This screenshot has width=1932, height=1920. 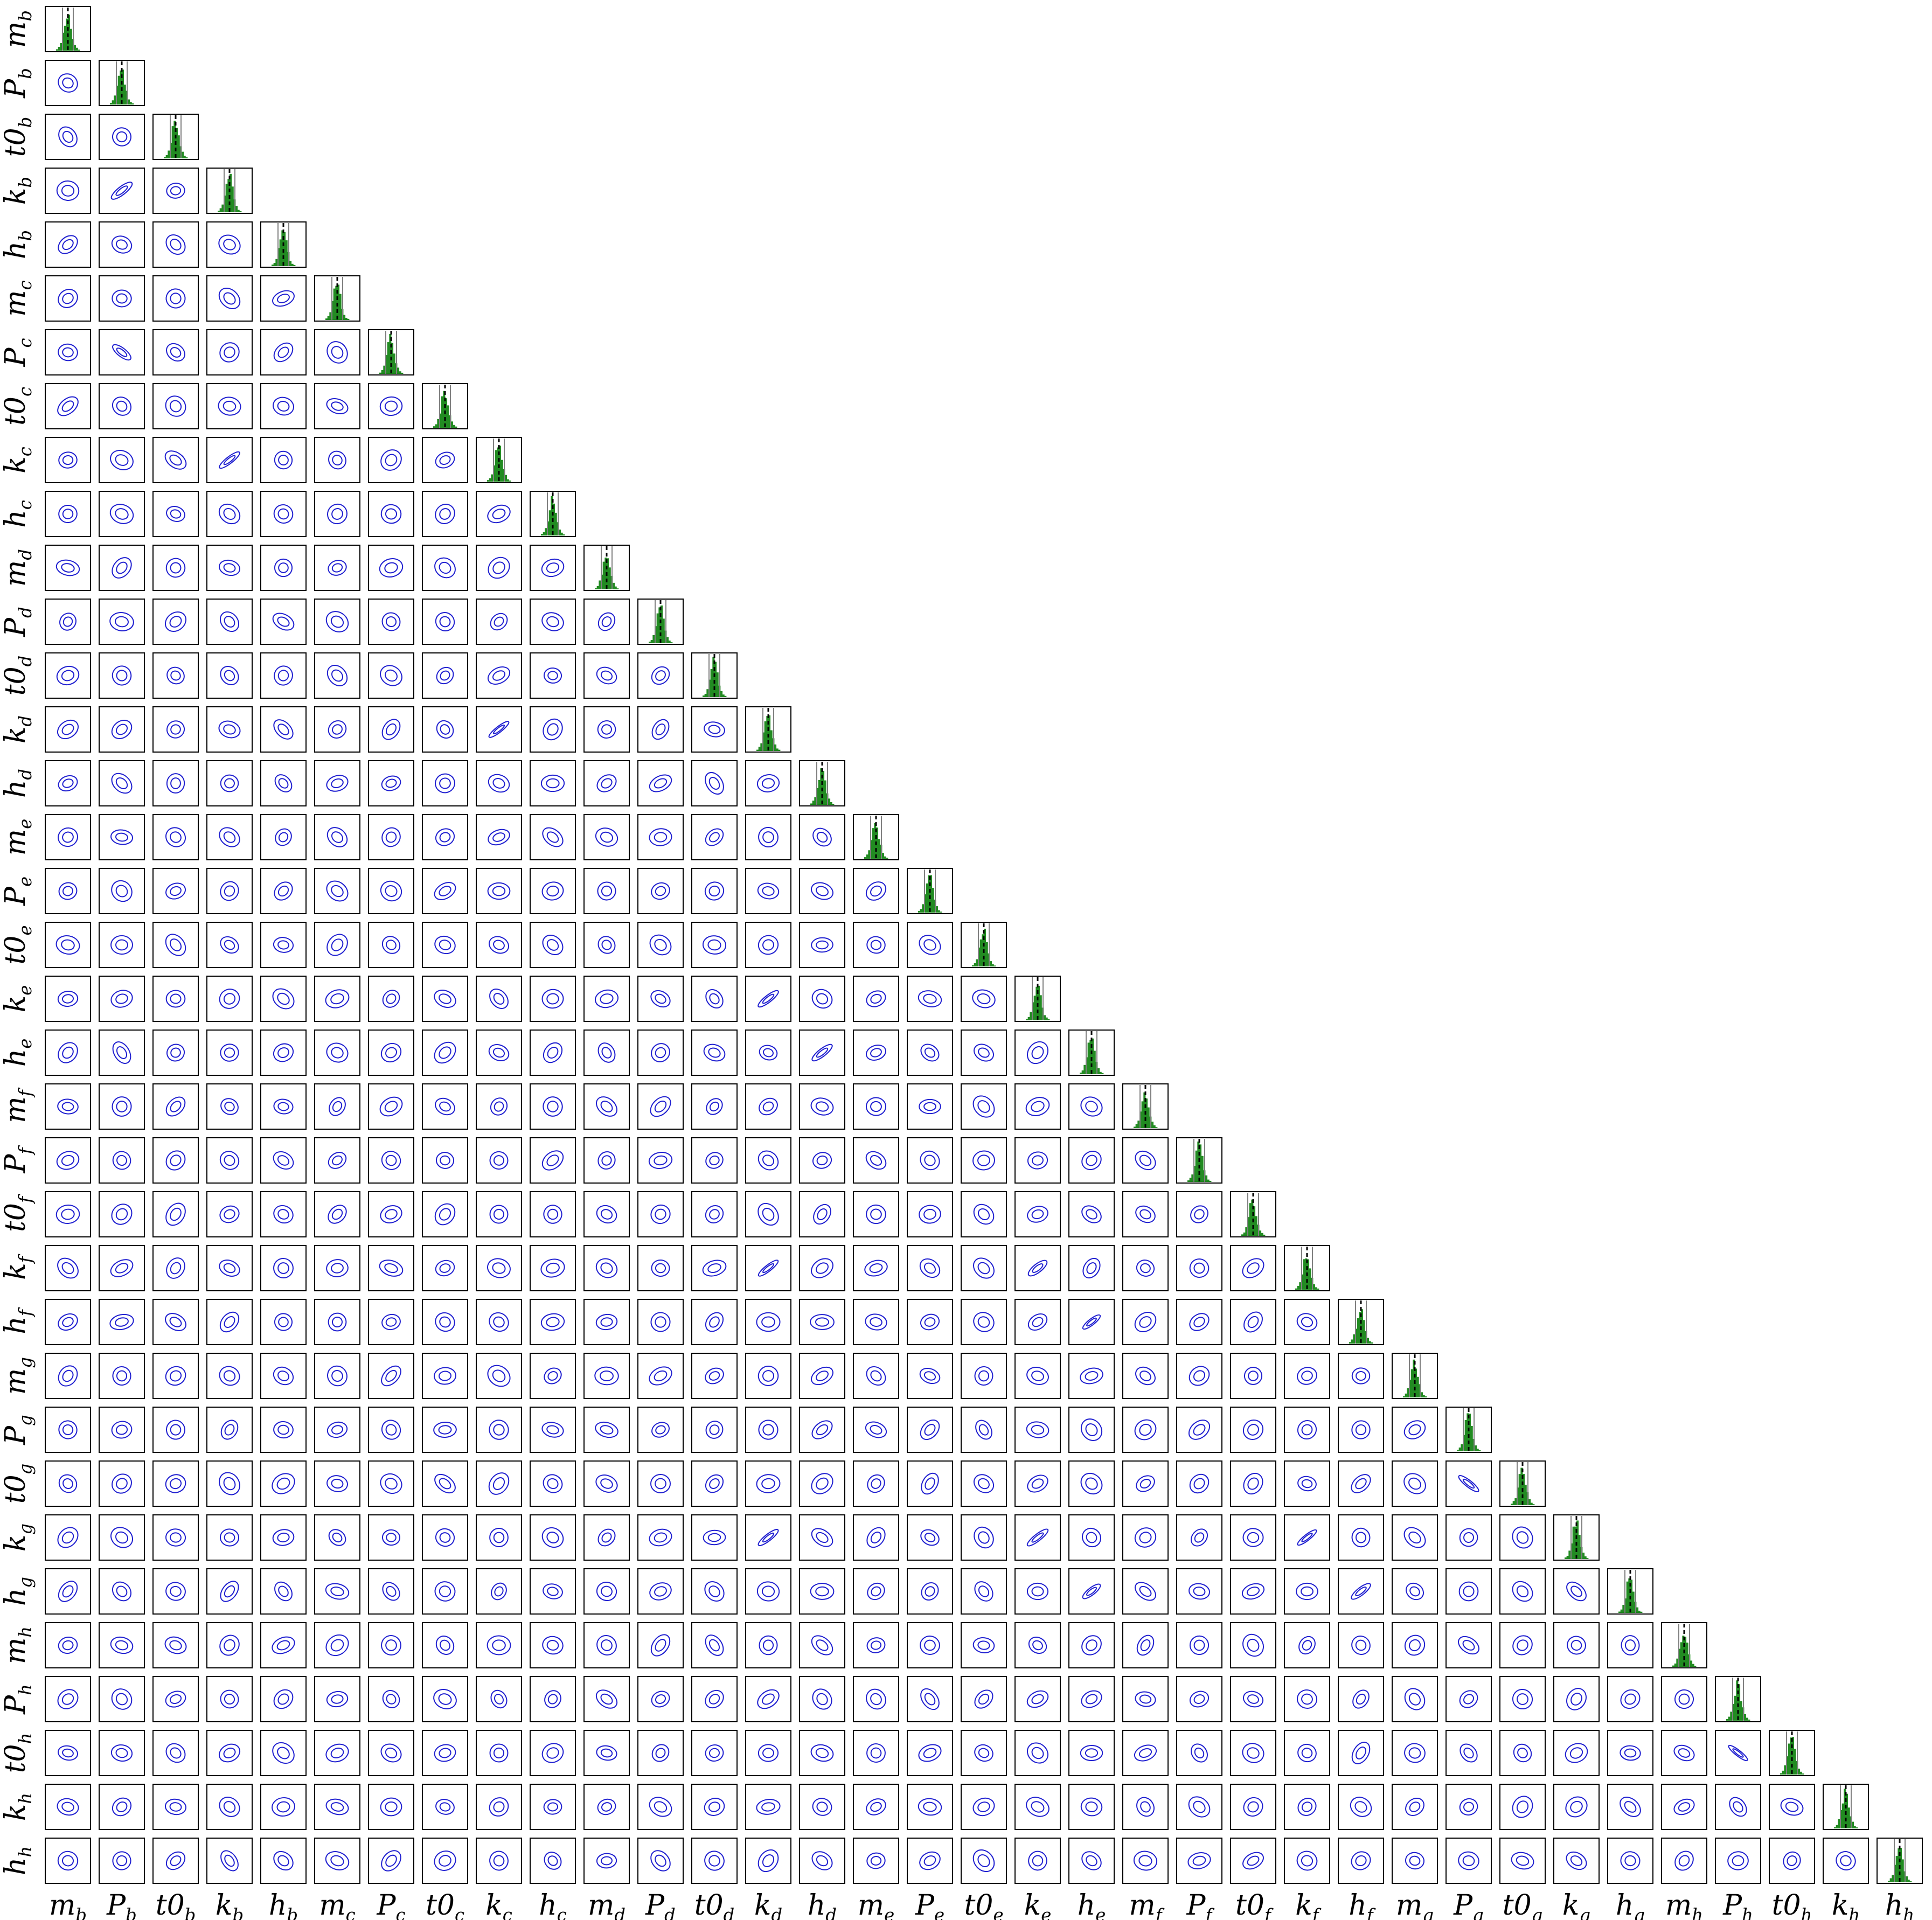 I want to click on panel-P_f-vs-h_b, so click(x=283, y=1160).